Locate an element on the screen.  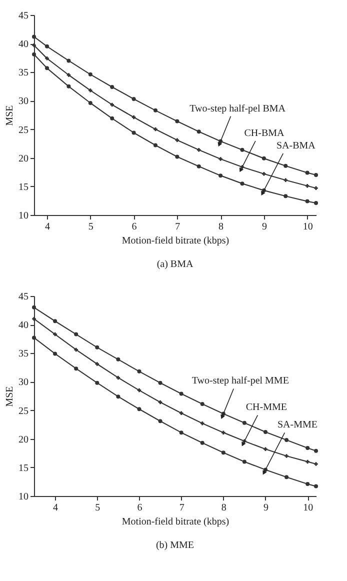
x-tick-label: 6 is located at coordinates (134, 227).